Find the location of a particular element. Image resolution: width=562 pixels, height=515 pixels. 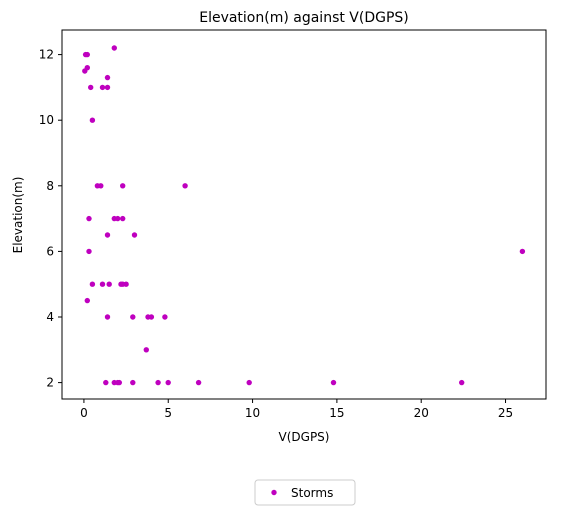

y-tick-label: 2 is located at coordinates (50, 383).